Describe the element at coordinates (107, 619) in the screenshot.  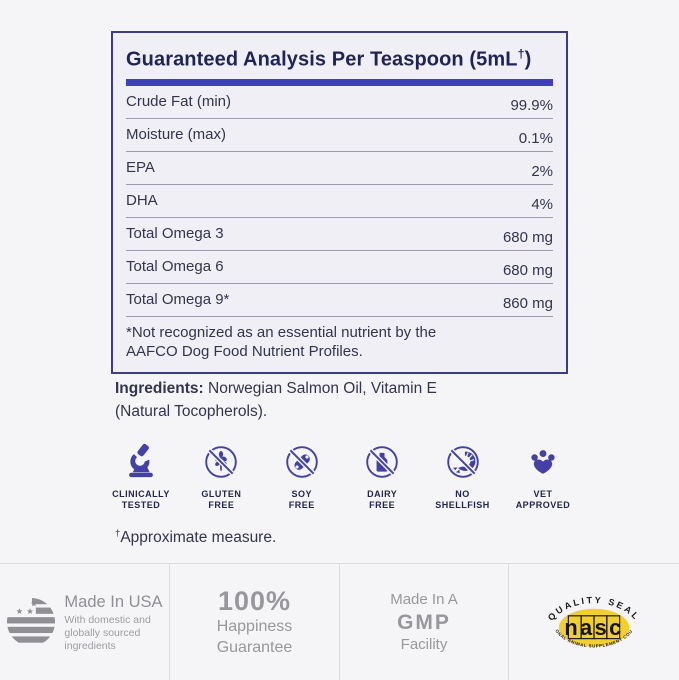
I see `usa-sub-line1: With domestic and` at that location.